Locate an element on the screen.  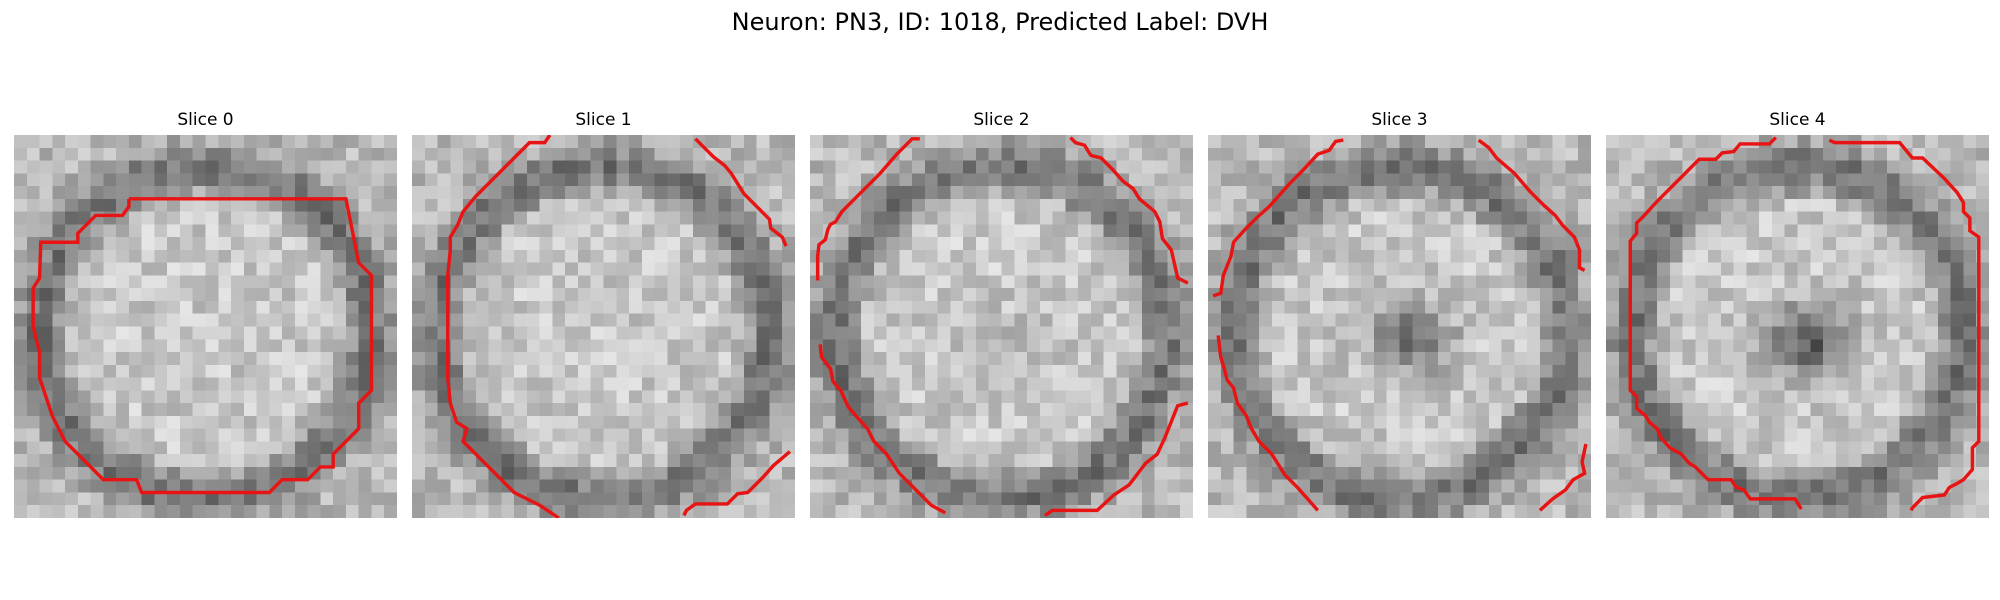
slice-panel-1: Slice 1 is located at coordinates (603, 314).